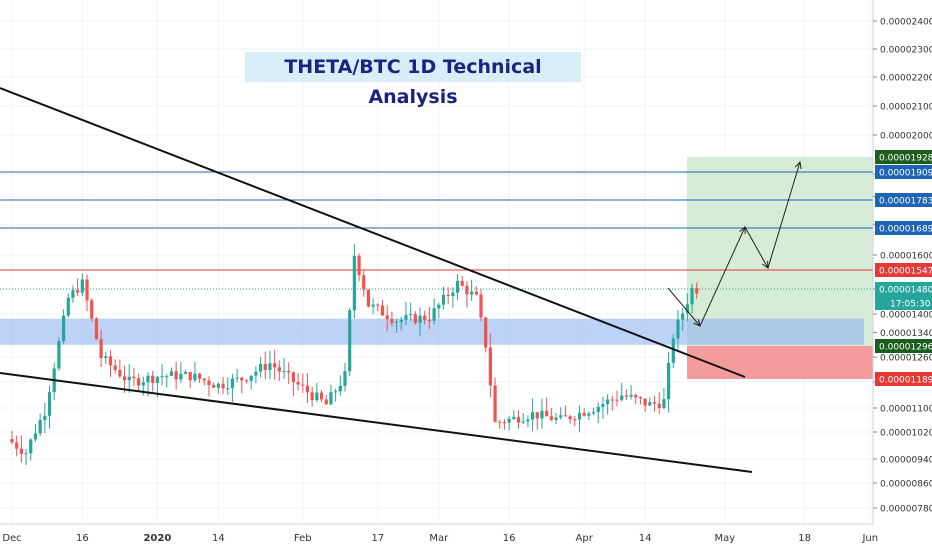 This screenshot has width=932, height=550. What do you see at coordinates (376, 422) in the screenshot?
I see `trendline-support` at bounding box center [376, 422].